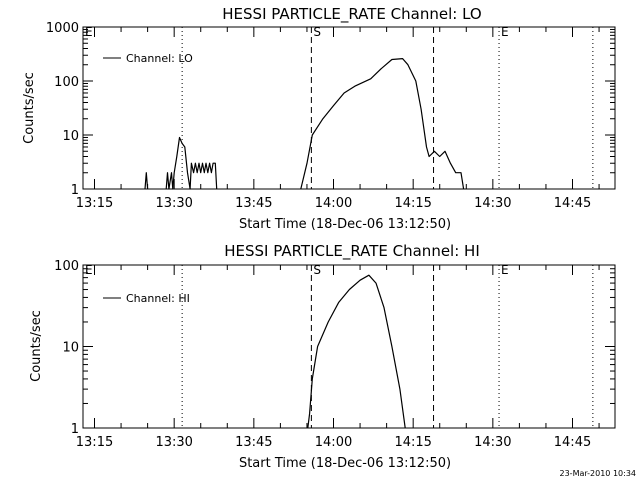 The height and width of the screenshot is (480, 640). I want to click on chart-title: HESSI PARTICLE_RATE Channel: LO, so click(351, 14).